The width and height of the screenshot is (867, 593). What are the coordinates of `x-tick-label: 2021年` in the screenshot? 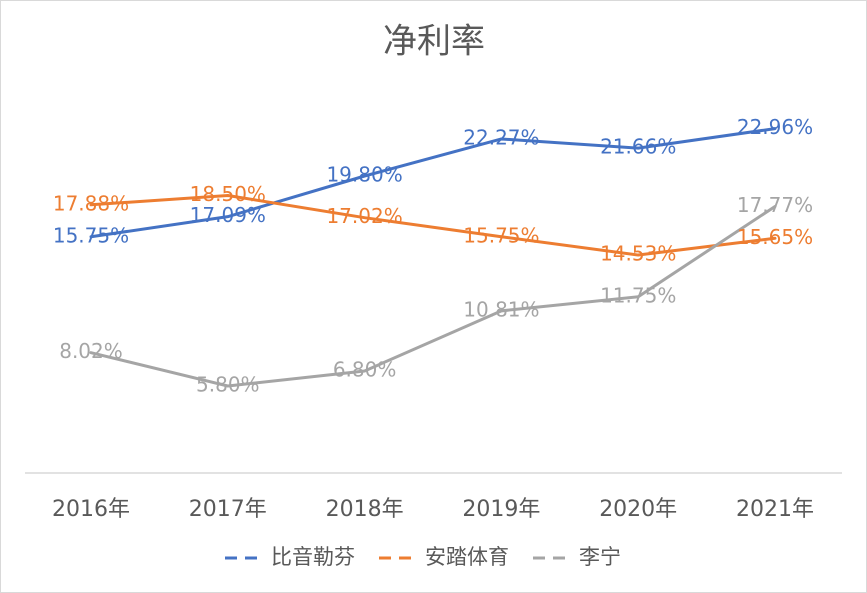 It's located at (775, 509).